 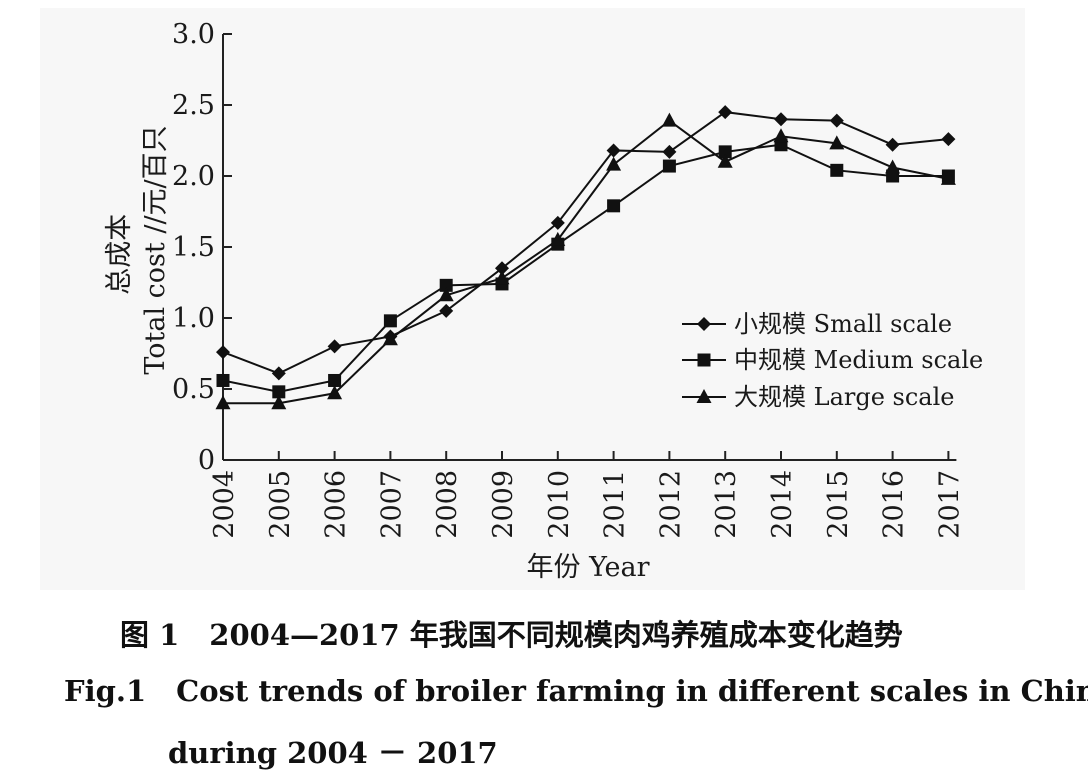 I want to click on y-axis-title-unit: //元/百只, so click(x=155, y=179).